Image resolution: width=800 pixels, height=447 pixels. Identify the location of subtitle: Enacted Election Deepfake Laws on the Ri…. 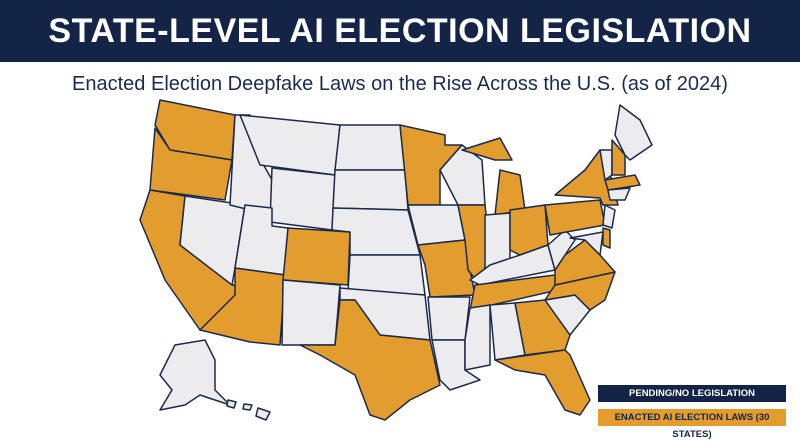
(400, 84).